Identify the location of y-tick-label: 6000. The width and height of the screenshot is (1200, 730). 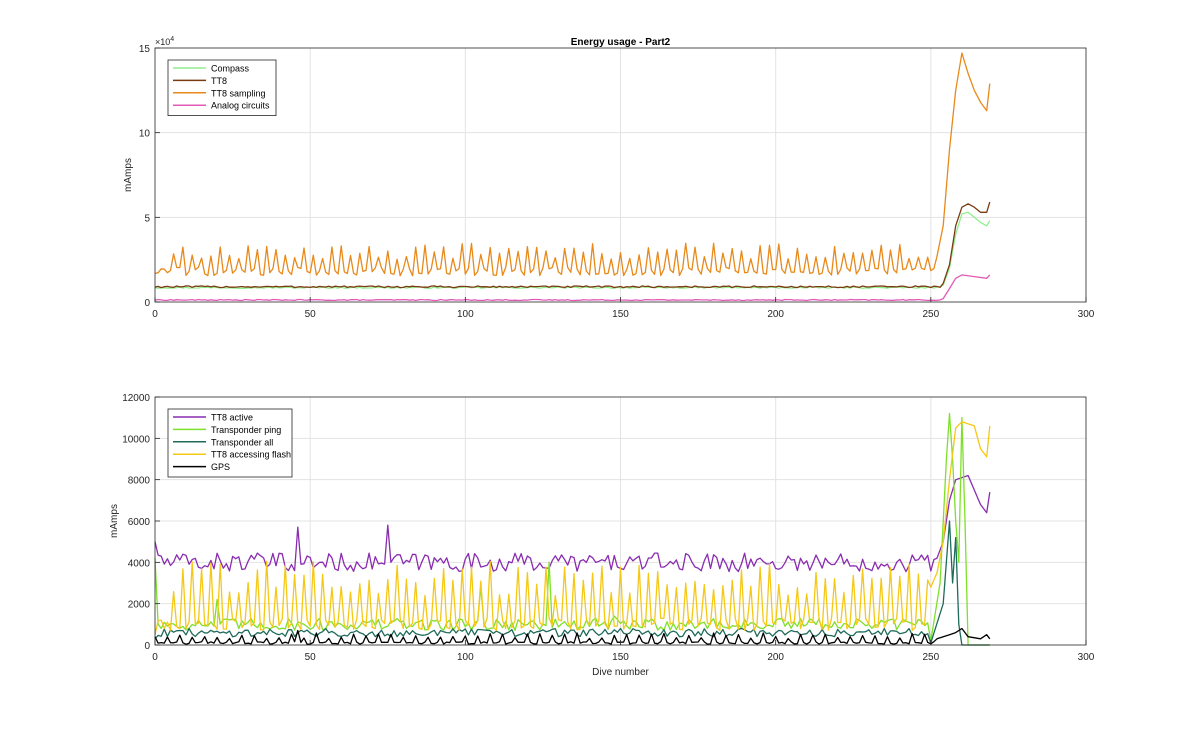
(139, 522).